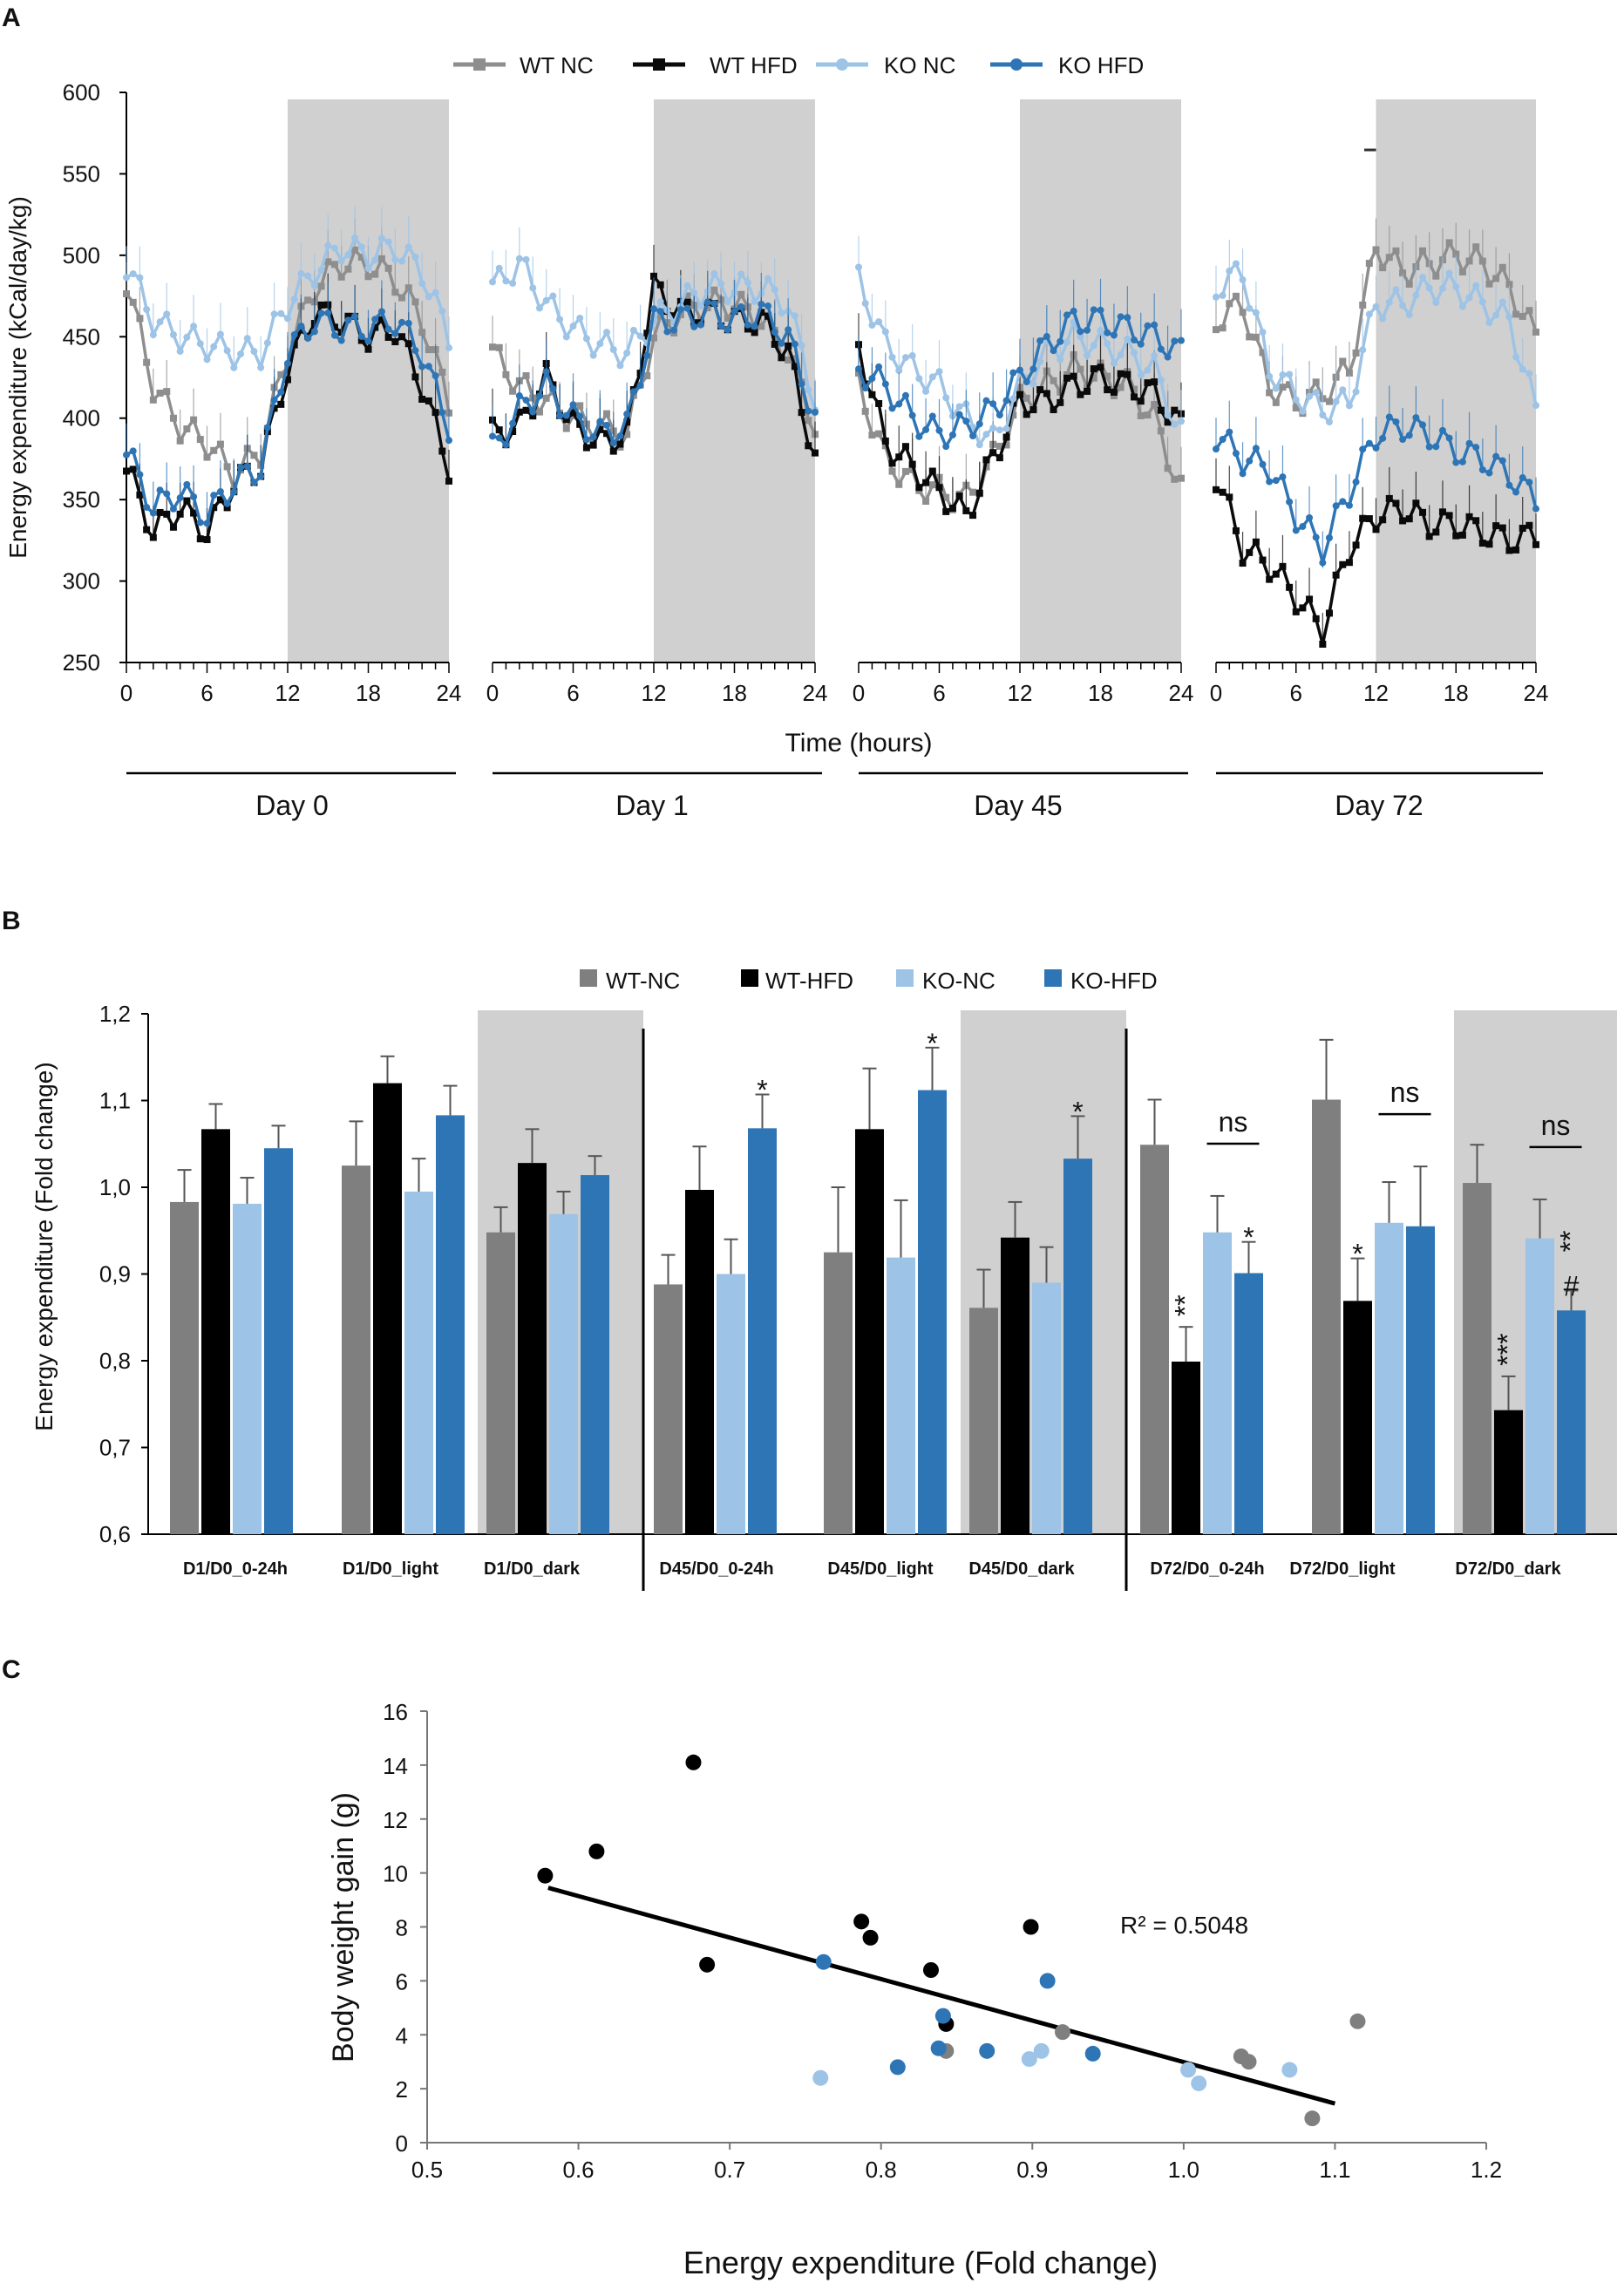  I want to click on significance-label: *, so click(1357, 1254).